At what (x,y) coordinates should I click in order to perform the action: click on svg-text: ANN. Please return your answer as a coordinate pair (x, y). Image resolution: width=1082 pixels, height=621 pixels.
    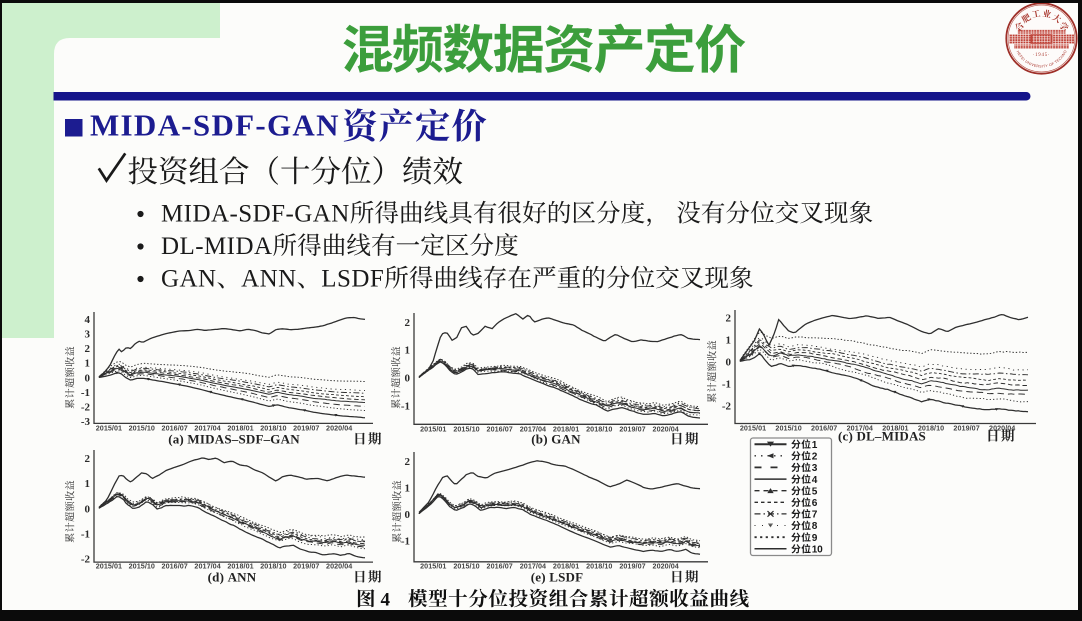
    Looking at the image, I should click on (269, 279).